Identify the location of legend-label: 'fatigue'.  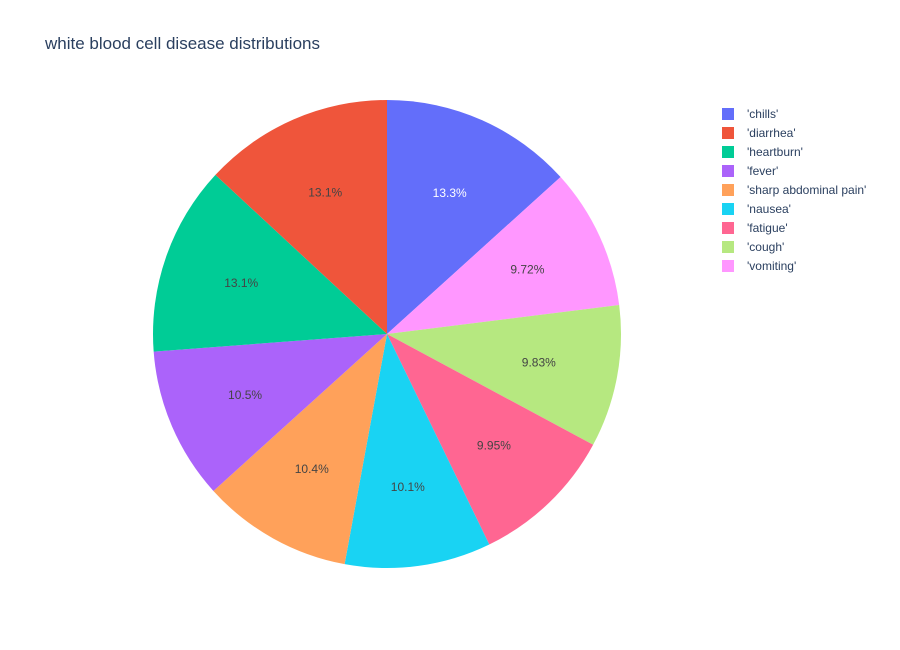
(767, 227).